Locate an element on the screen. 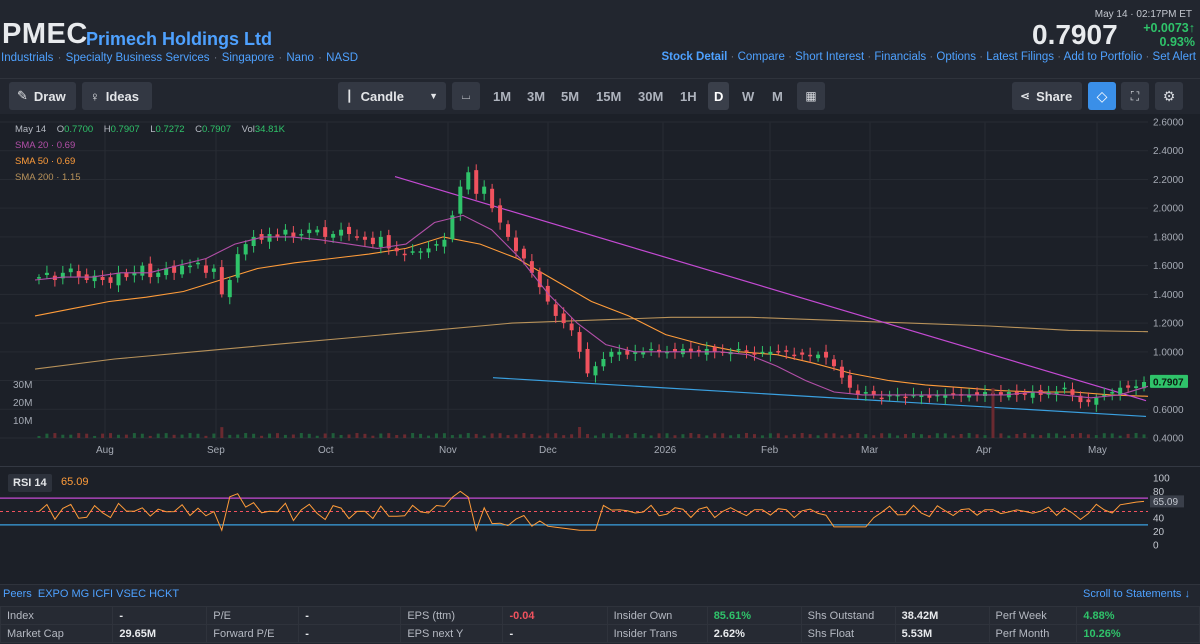 The height and width of the screenshot is (644, 1200). nav-latest-filings: Latest Filings is located at coordinates (1020, 57).